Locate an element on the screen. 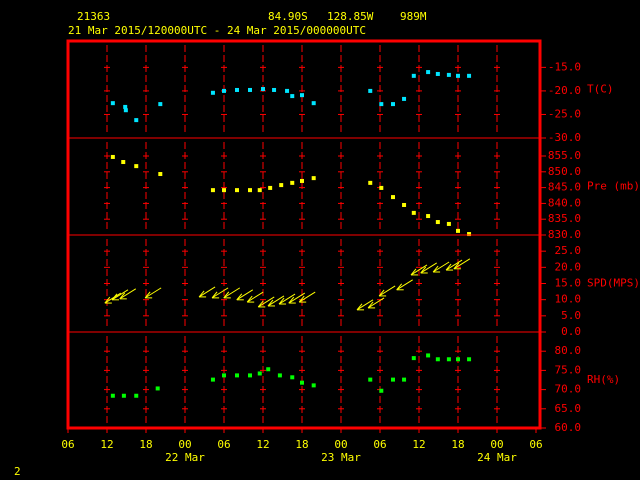 This screenshot has width=640, height=480. elevation: 989M is located at coordinates (413, 16).